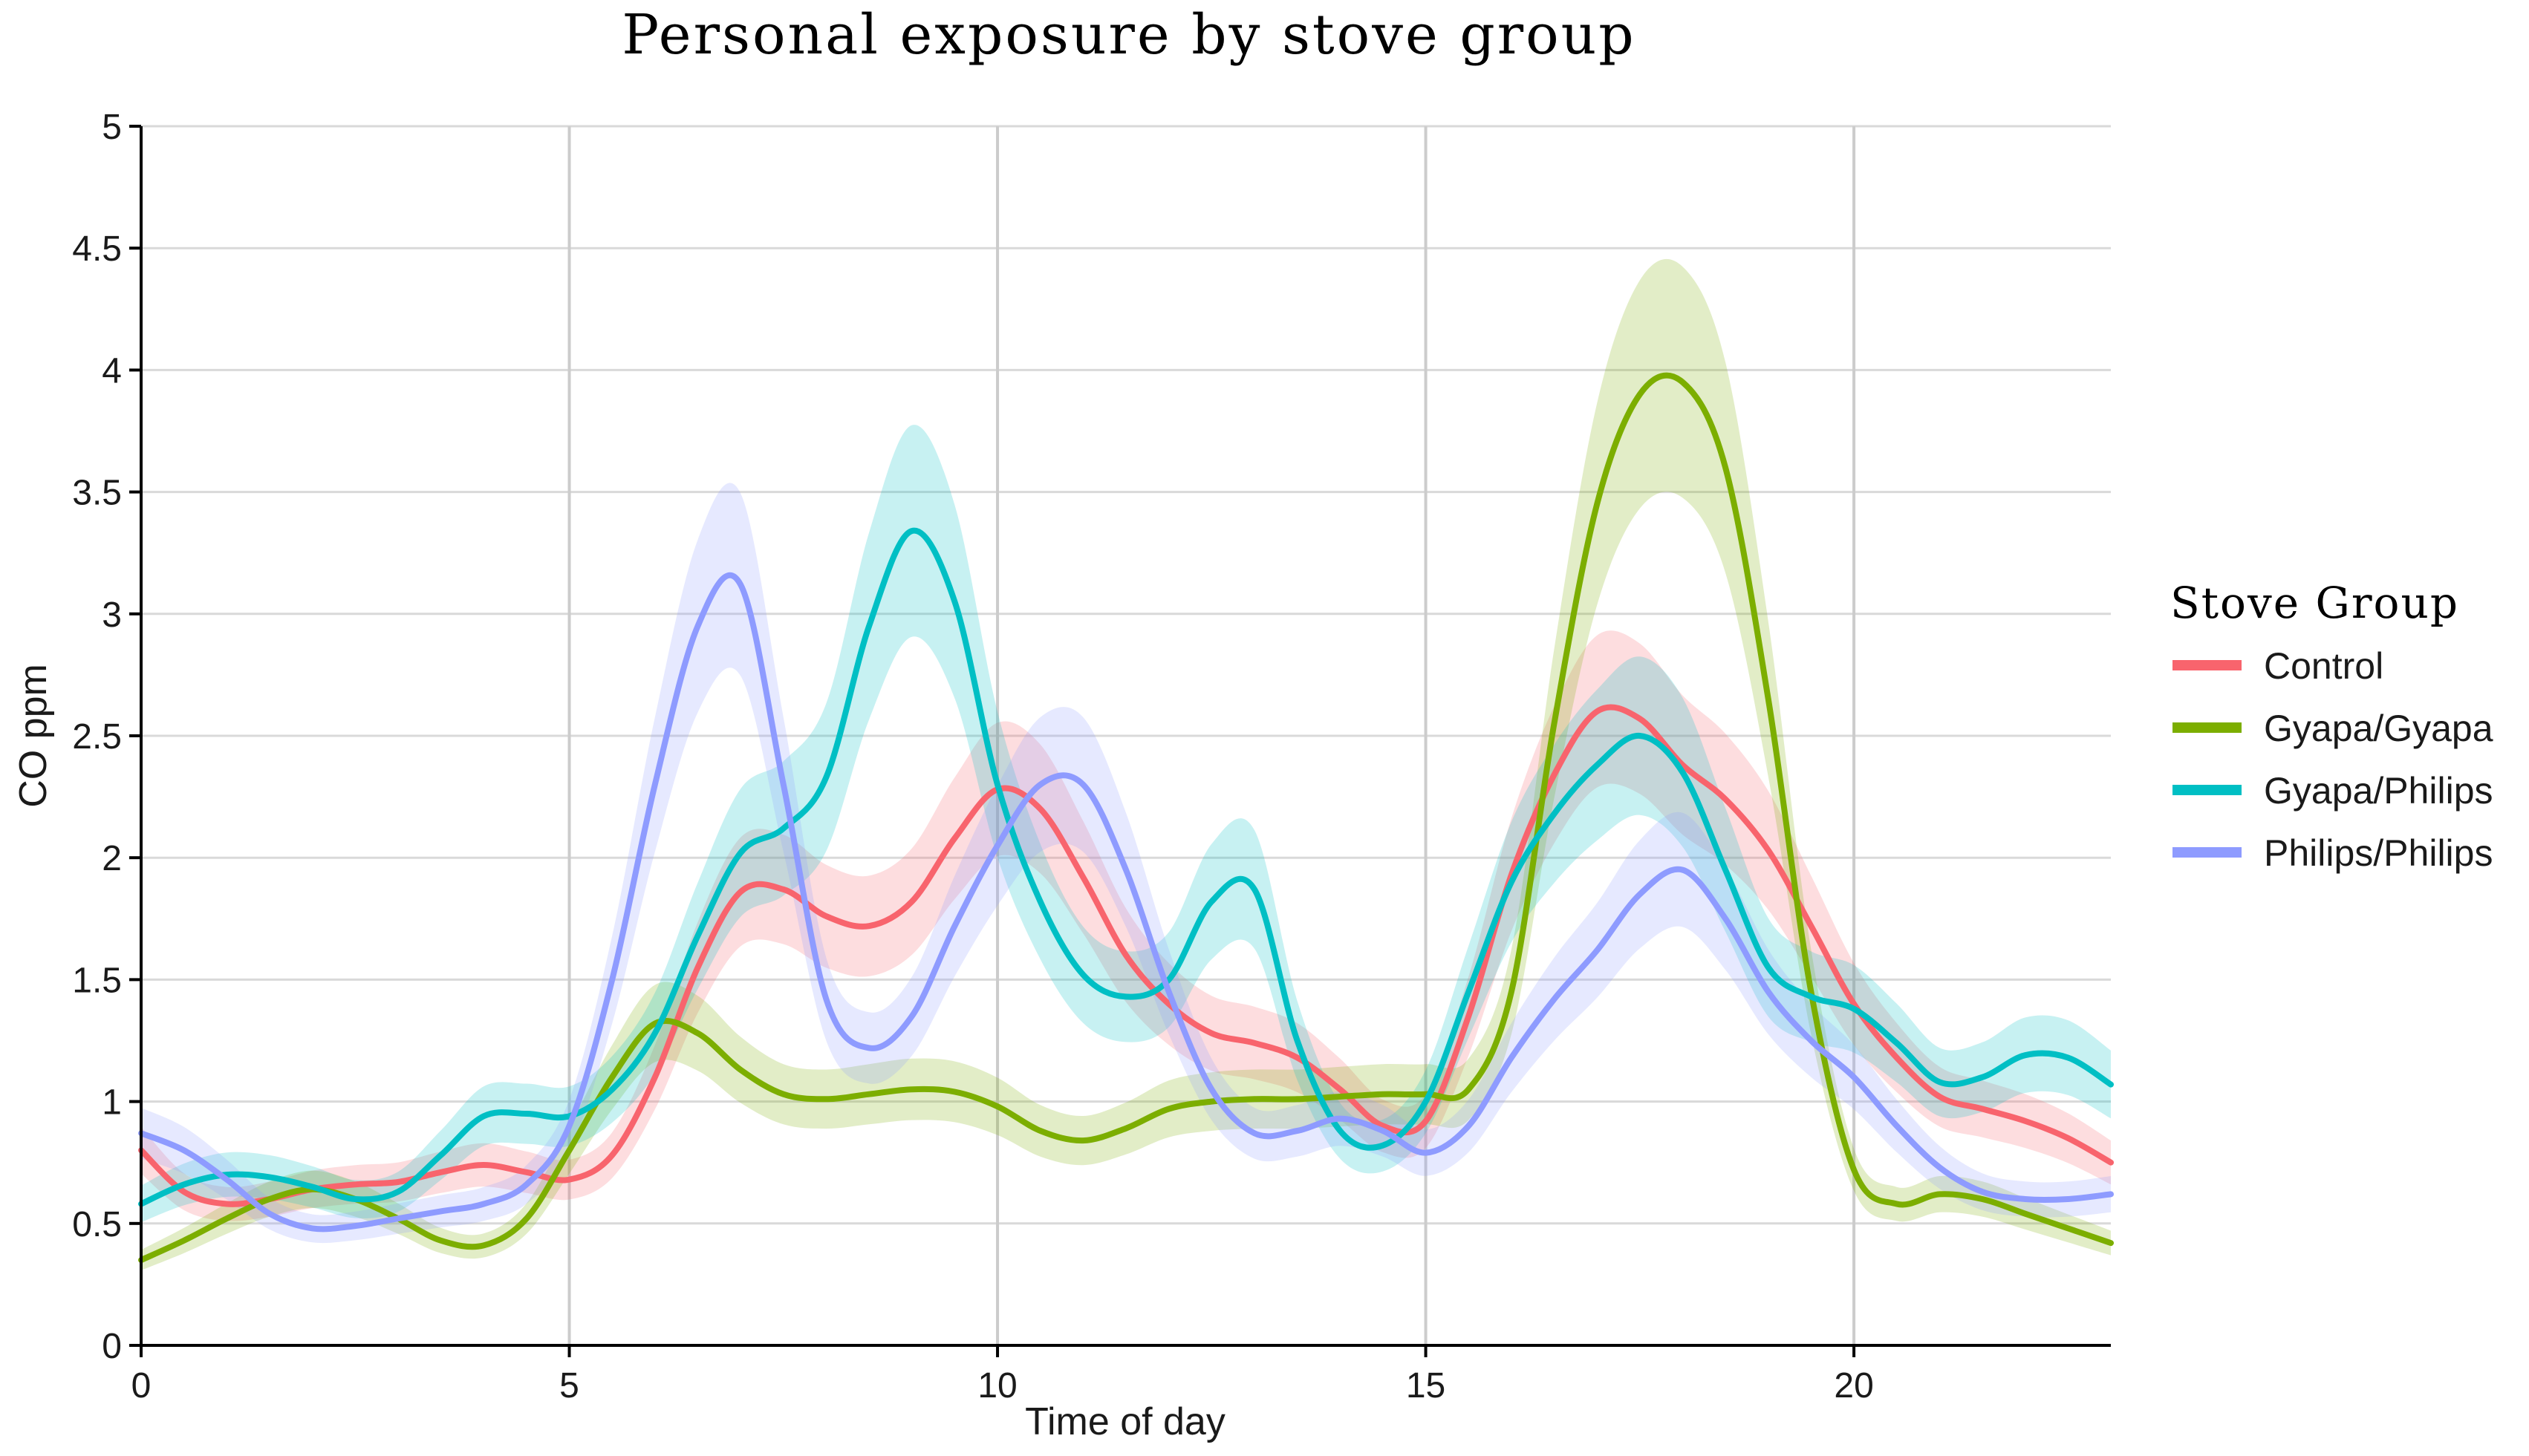  I want to click on legend-label-philips-philips: Philips/Philips, so click(2378, 853).